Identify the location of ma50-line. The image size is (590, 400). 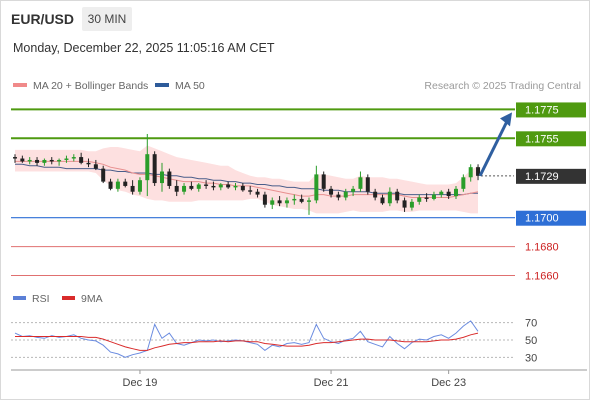
(246, 179).